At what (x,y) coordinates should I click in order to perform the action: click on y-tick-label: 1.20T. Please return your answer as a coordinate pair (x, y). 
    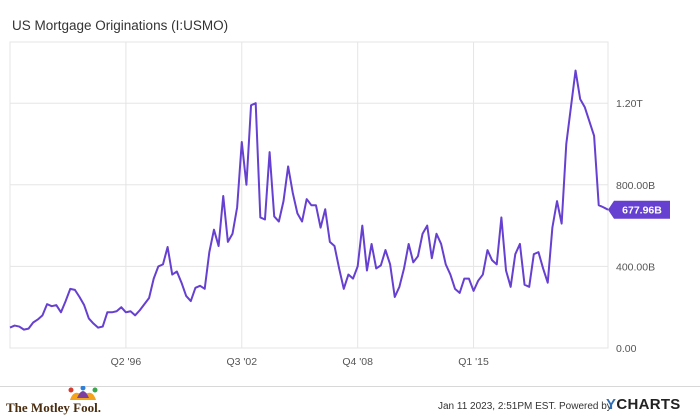
    Looking at the image, I should click on (629, 104).